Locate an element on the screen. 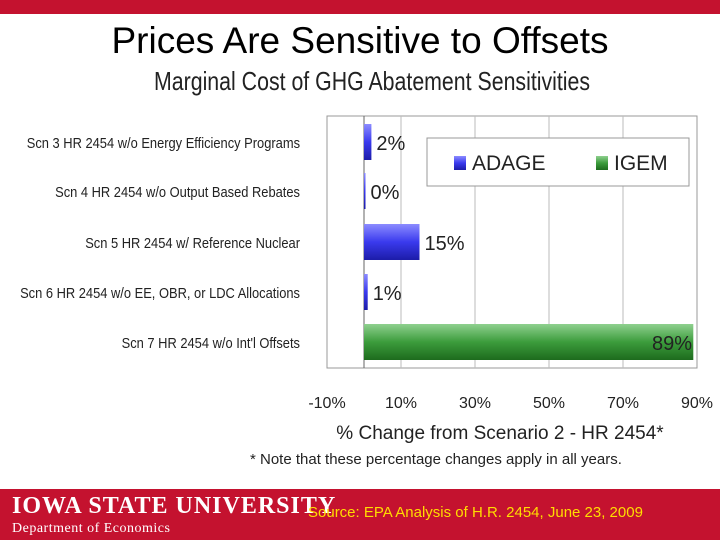  value-label: 1% is located at coordinates (387, 294).